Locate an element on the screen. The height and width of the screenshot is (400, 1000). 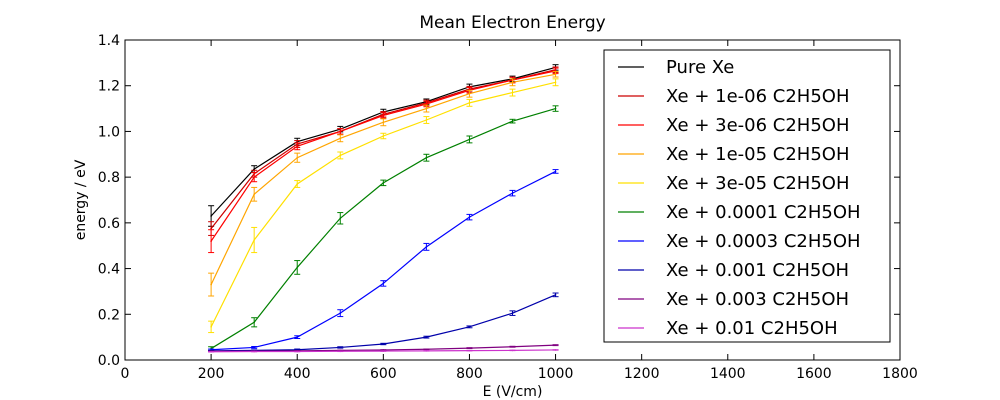
y-tick-label: 0.0 is located at coordinates (109, 361).